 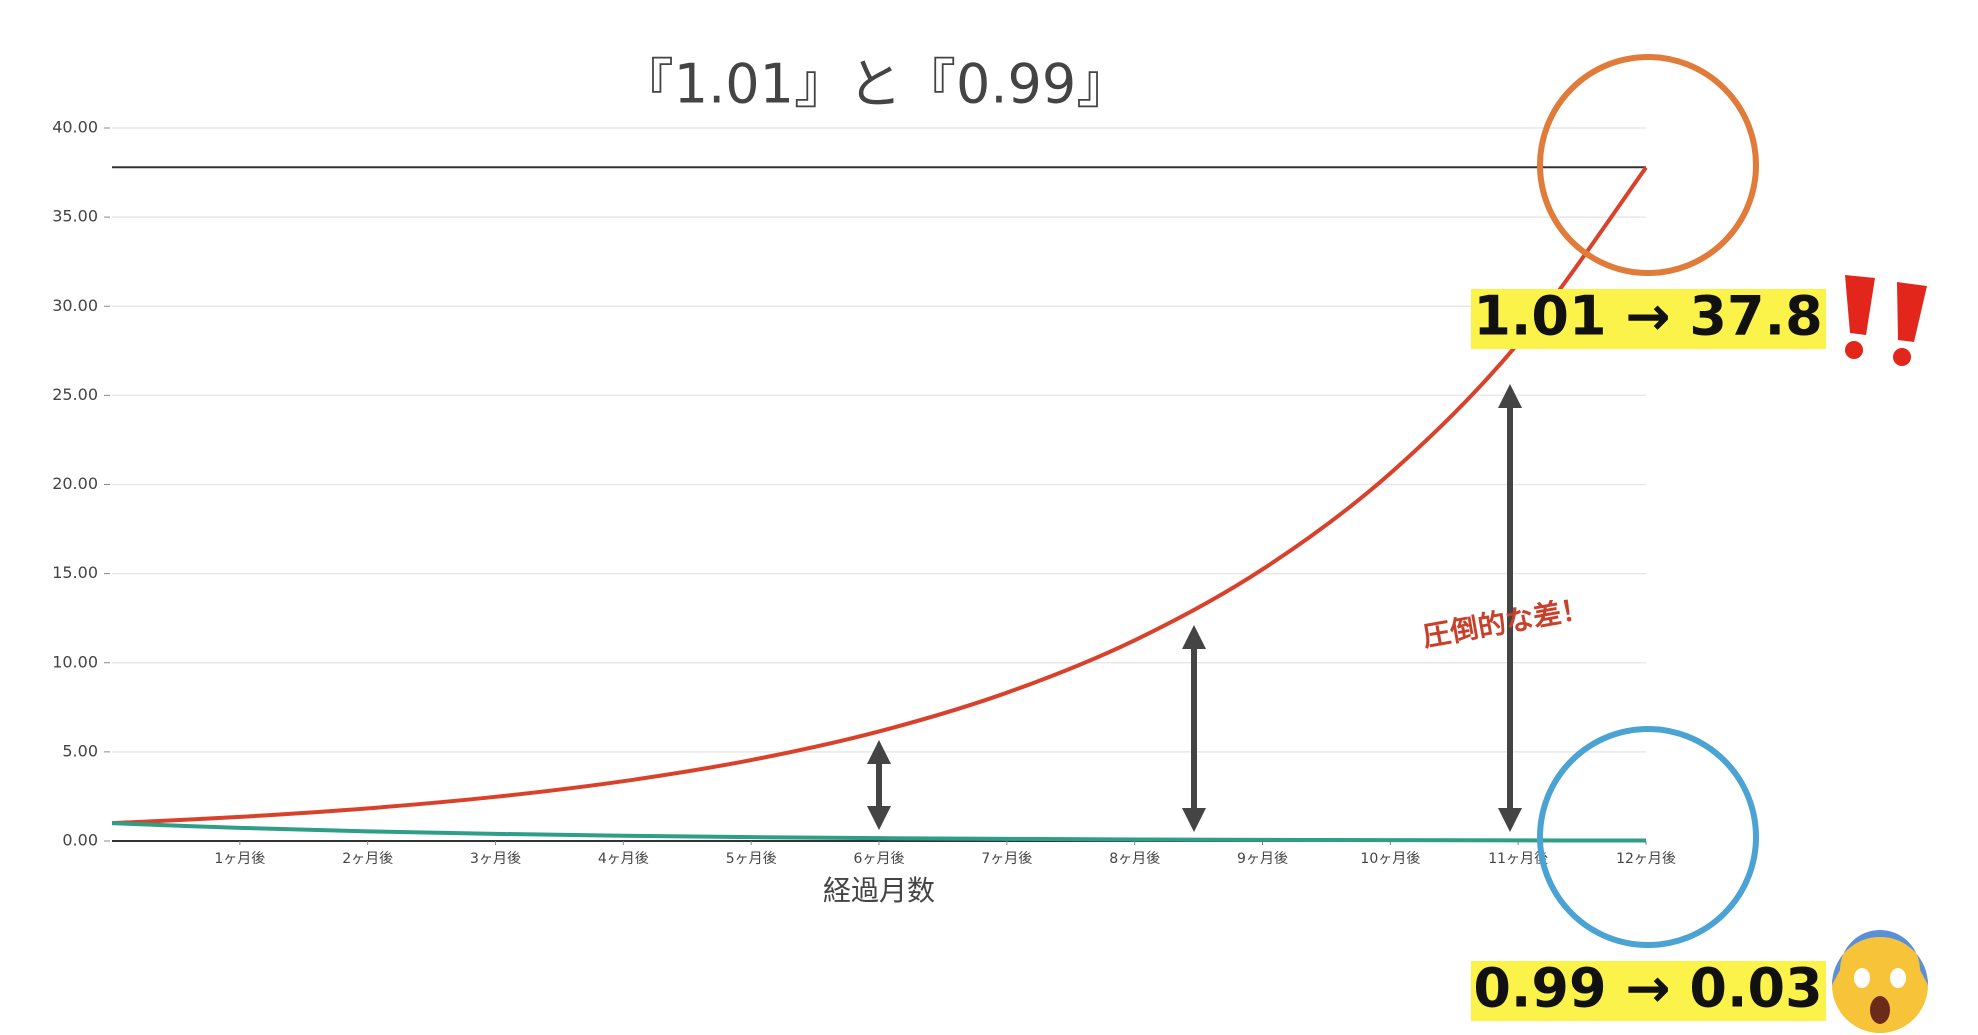 What do you see at coordinates (75, 394) in the screenshot?
I see `y-tick-label: 25.00` at bounding box center [75, 394].